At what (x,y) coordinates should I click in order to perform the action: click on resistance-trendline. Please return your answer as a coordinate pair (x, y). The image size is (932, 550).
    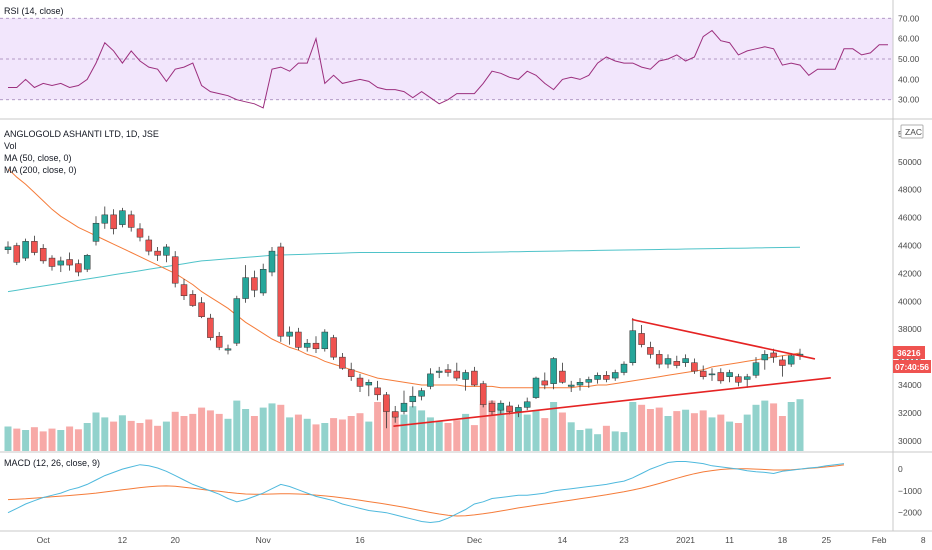
    Looking at the image, I should click on (723, 339).